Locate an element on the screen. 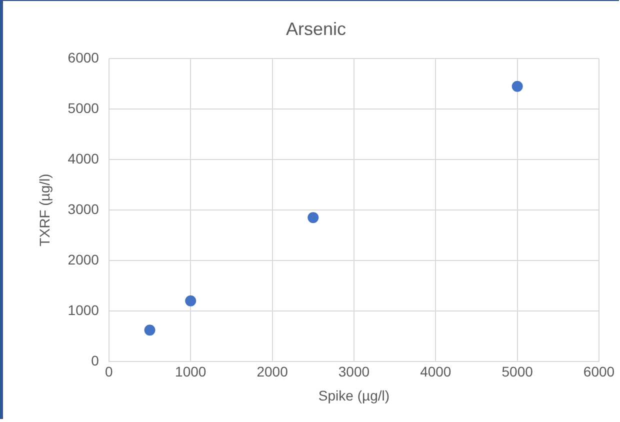 The image size is (620, 422). x-tick-label: 2000 is located at coordinates (272, 372).